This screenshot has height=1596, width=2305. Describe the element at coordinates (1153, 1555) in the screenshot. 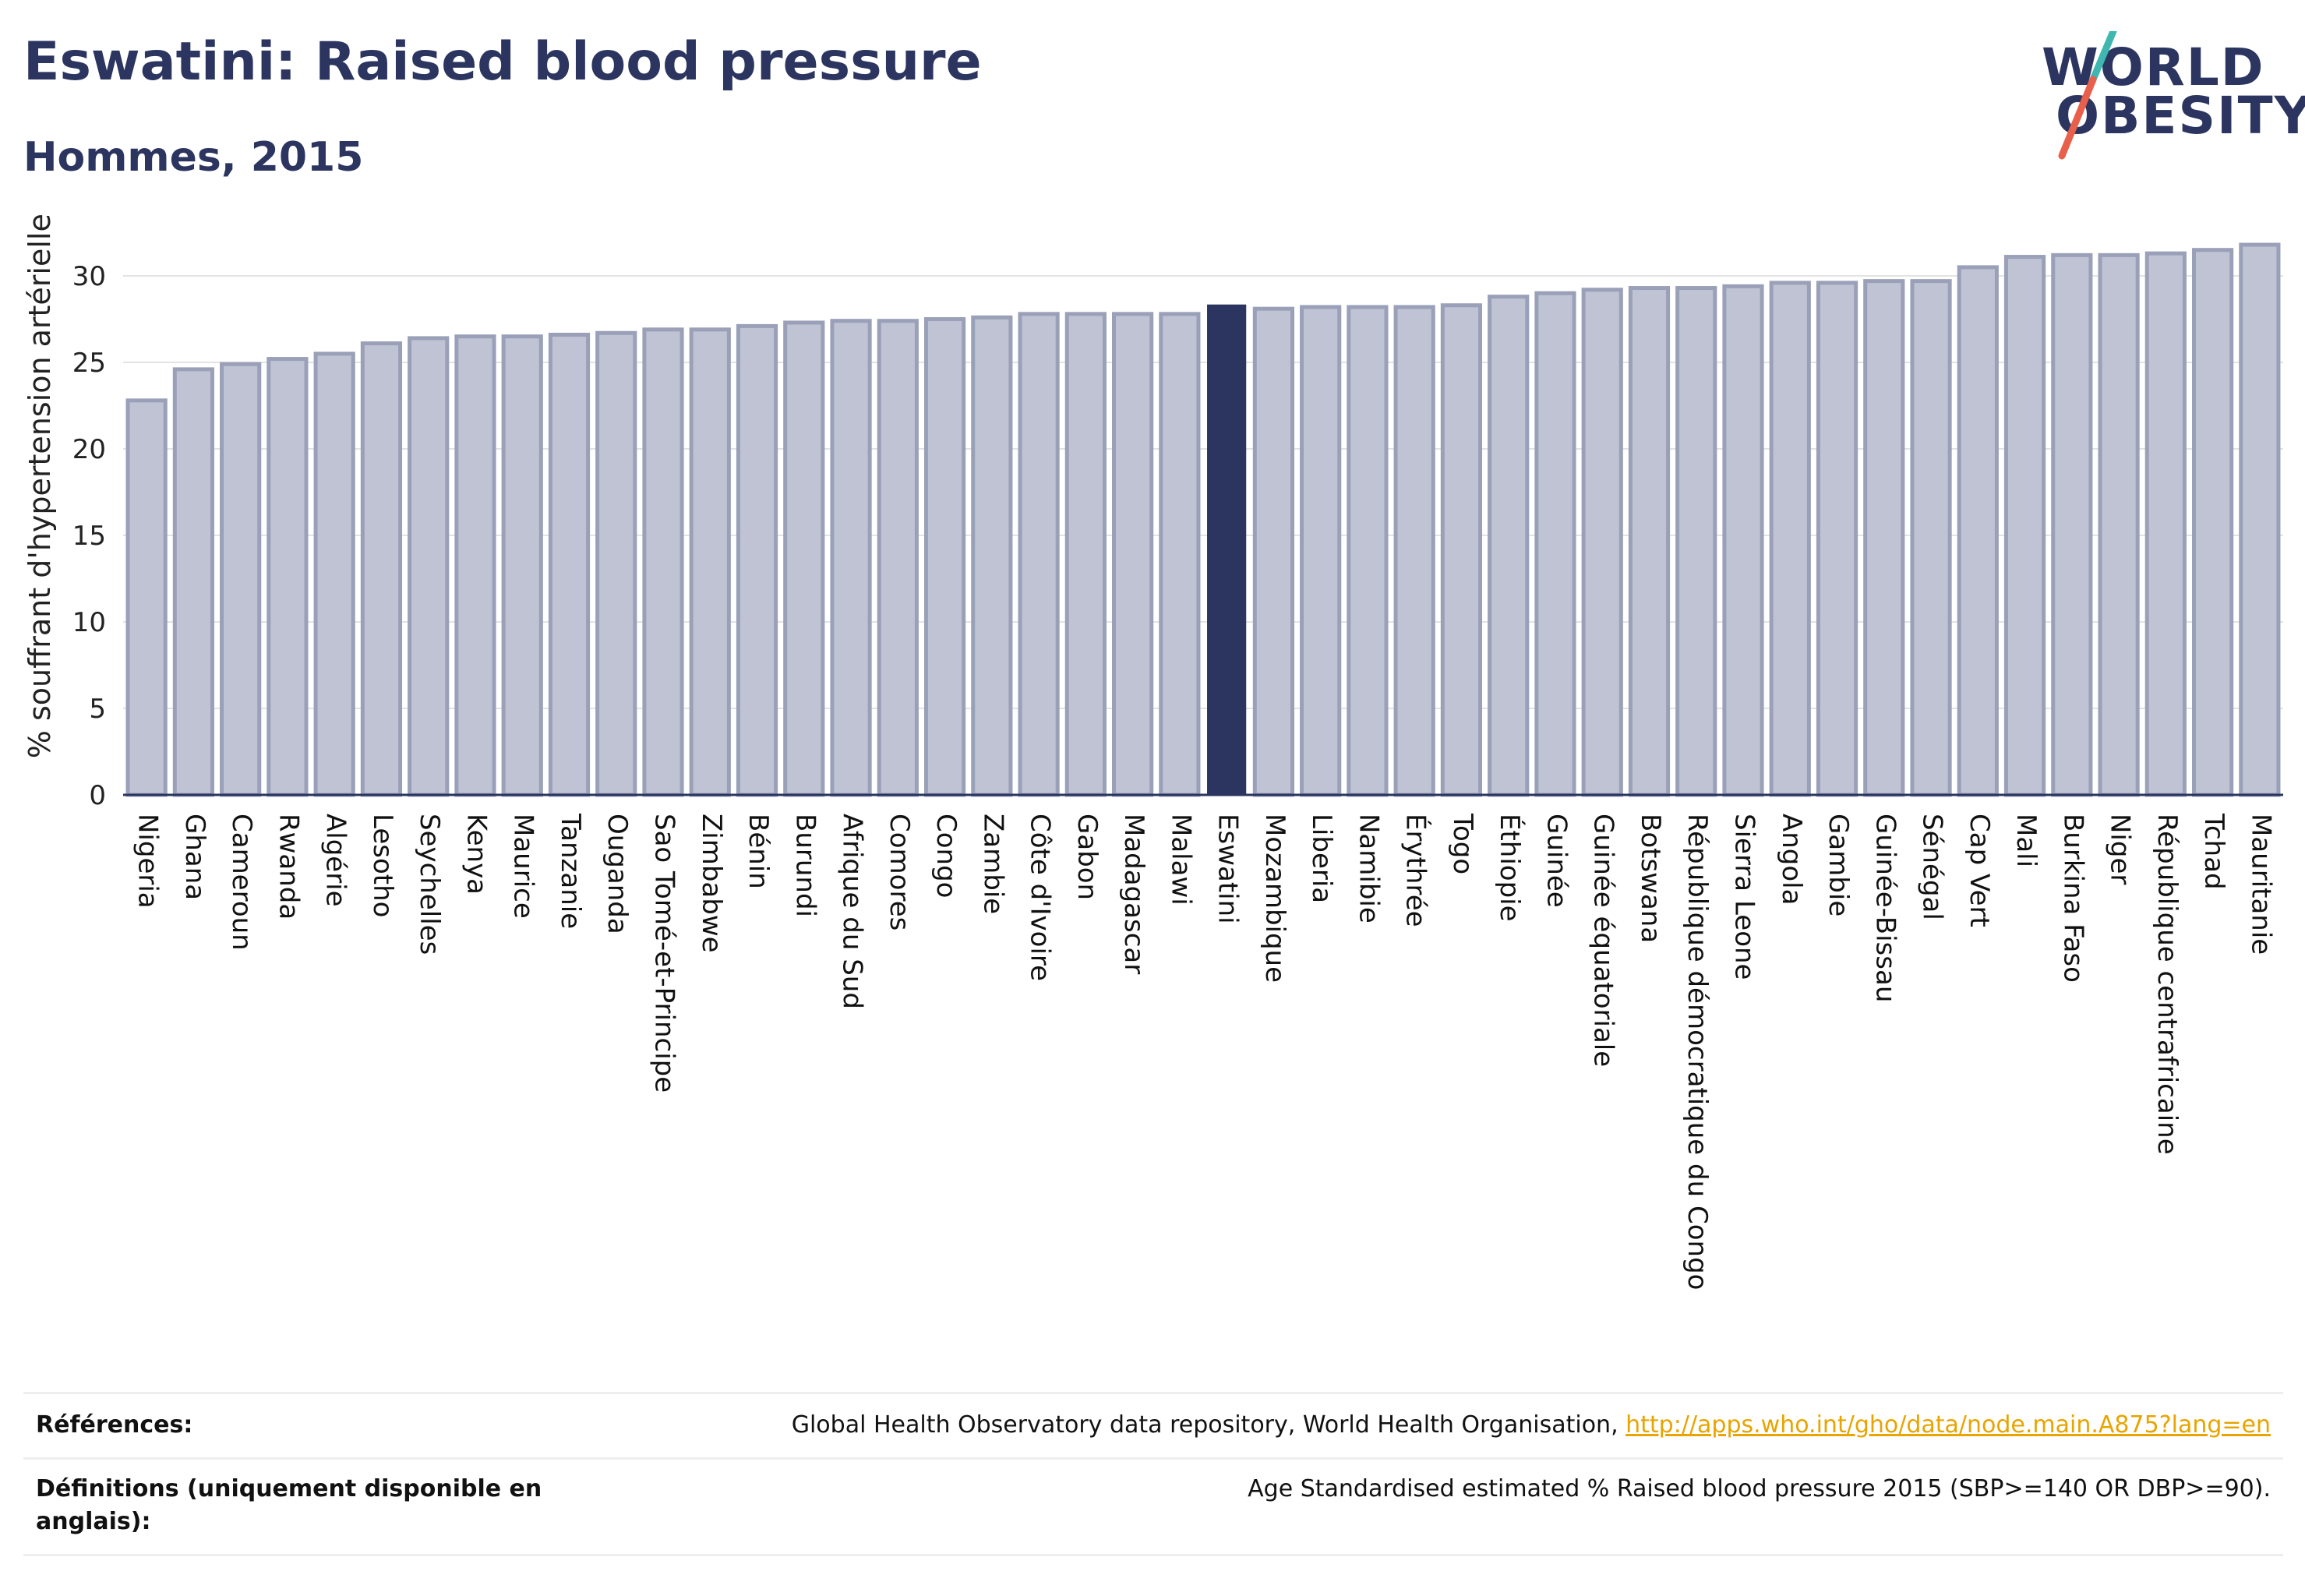

I see `footer-bottom-divider` at that location.